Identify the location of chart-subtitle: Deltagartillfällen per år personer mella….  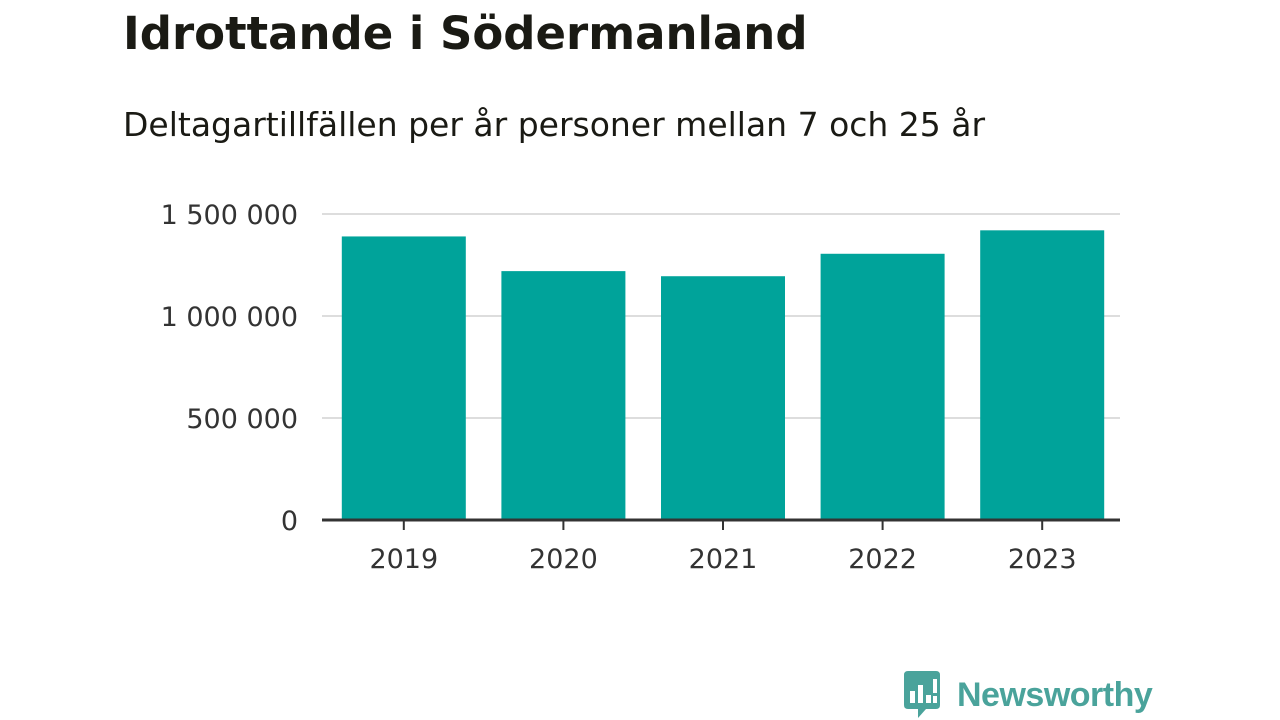
(554, 124).